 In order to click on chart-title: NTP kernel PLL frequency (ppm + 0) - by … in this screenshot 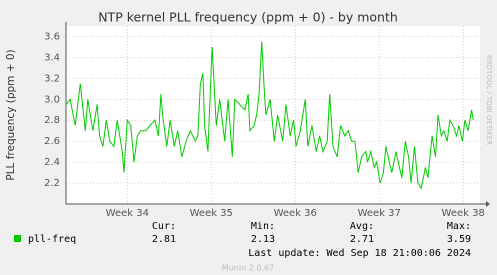, I will do `click(248, 17)`.